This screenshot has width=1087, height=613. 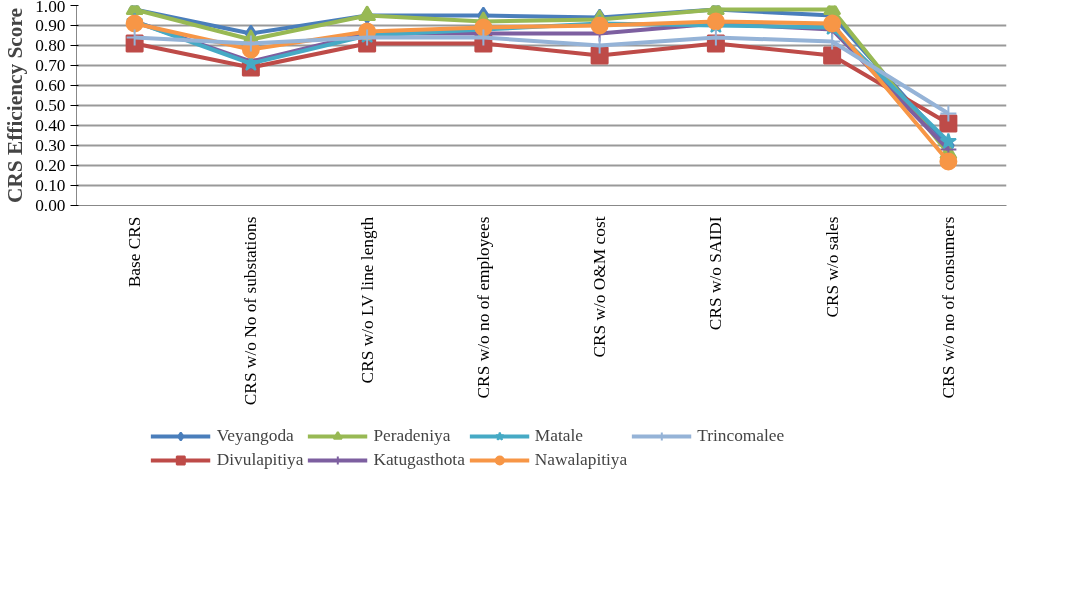 What do you see at coordinates (716, 273) in the screenshot?
I see `x-tick-label: CRS w/o SAIDI` at bounding box center [716, 273].